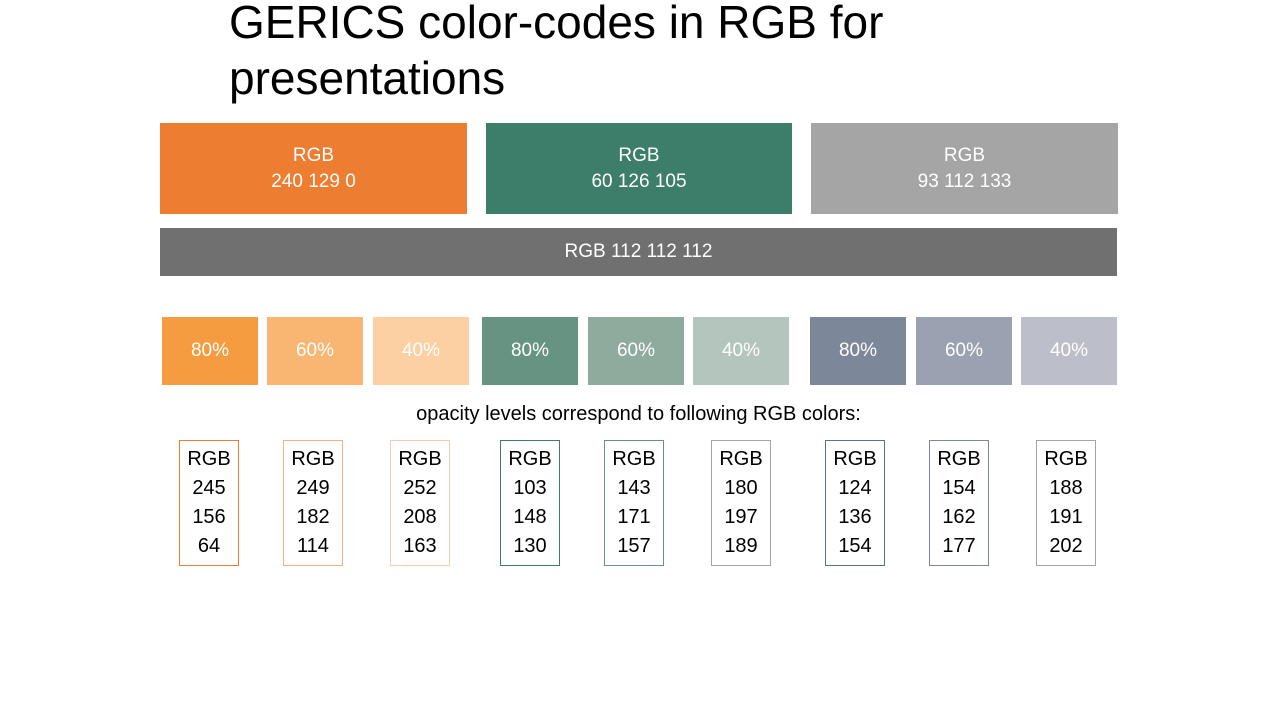 The image size is (1280, 720). Describe the element at coordinates (420, 517) in the screenshot. I see `rgb-code-g: 208` at that location.